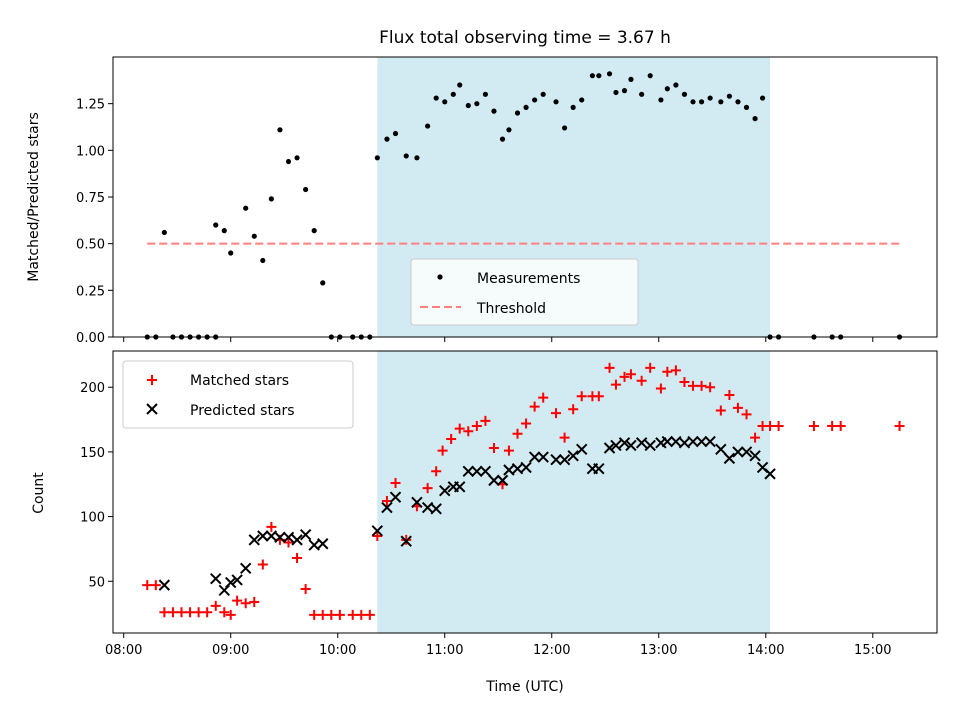  I want to click on y-tick-label: 1.25, so click(90, 105).